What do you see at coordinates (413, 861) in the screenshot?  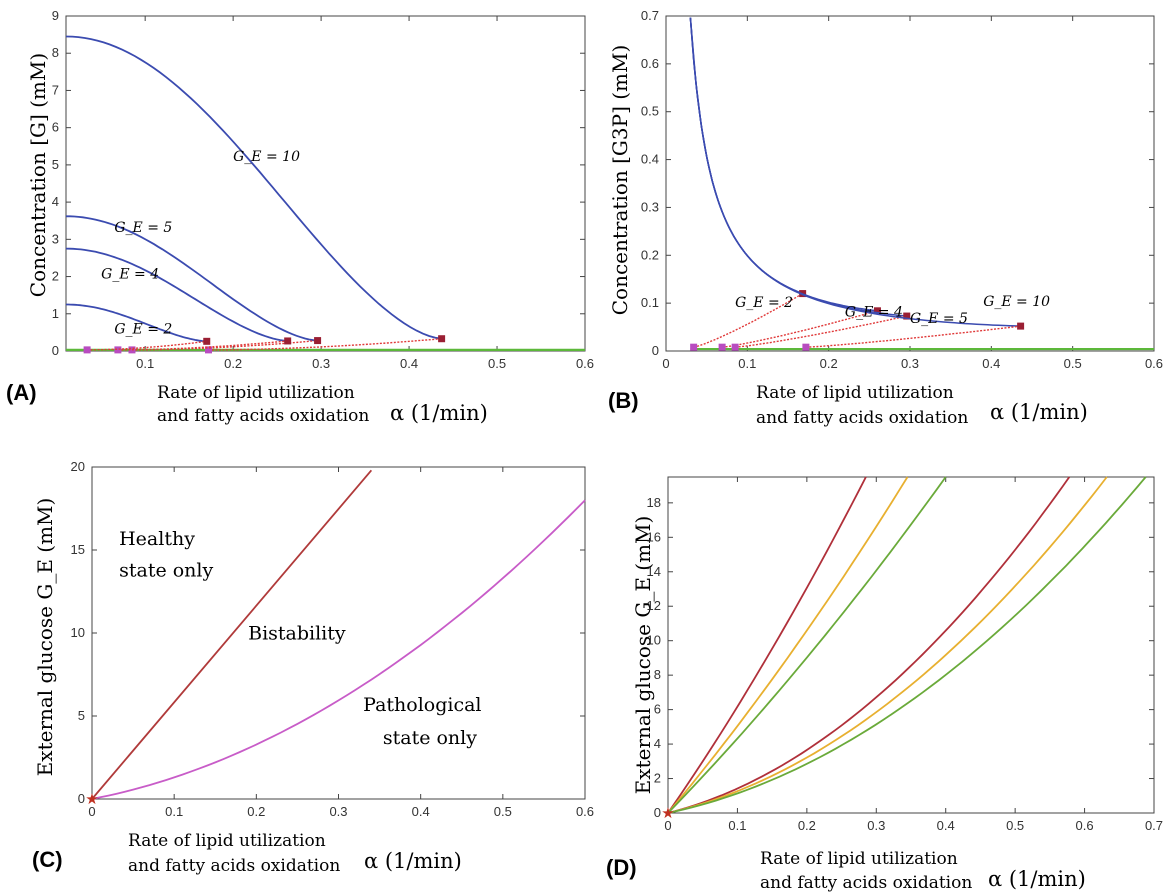 I see `panel-c-xlabel-symbol: α (1/min)` at bounding box center [413, 861].